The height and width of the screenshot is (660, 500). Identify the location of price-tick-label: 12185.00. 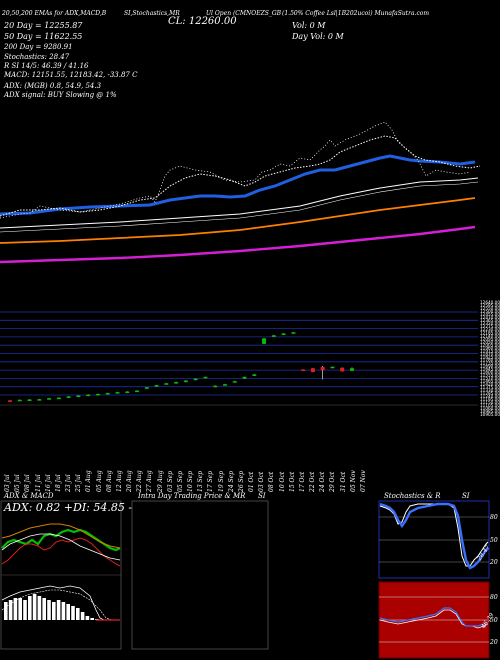
(490, 332).